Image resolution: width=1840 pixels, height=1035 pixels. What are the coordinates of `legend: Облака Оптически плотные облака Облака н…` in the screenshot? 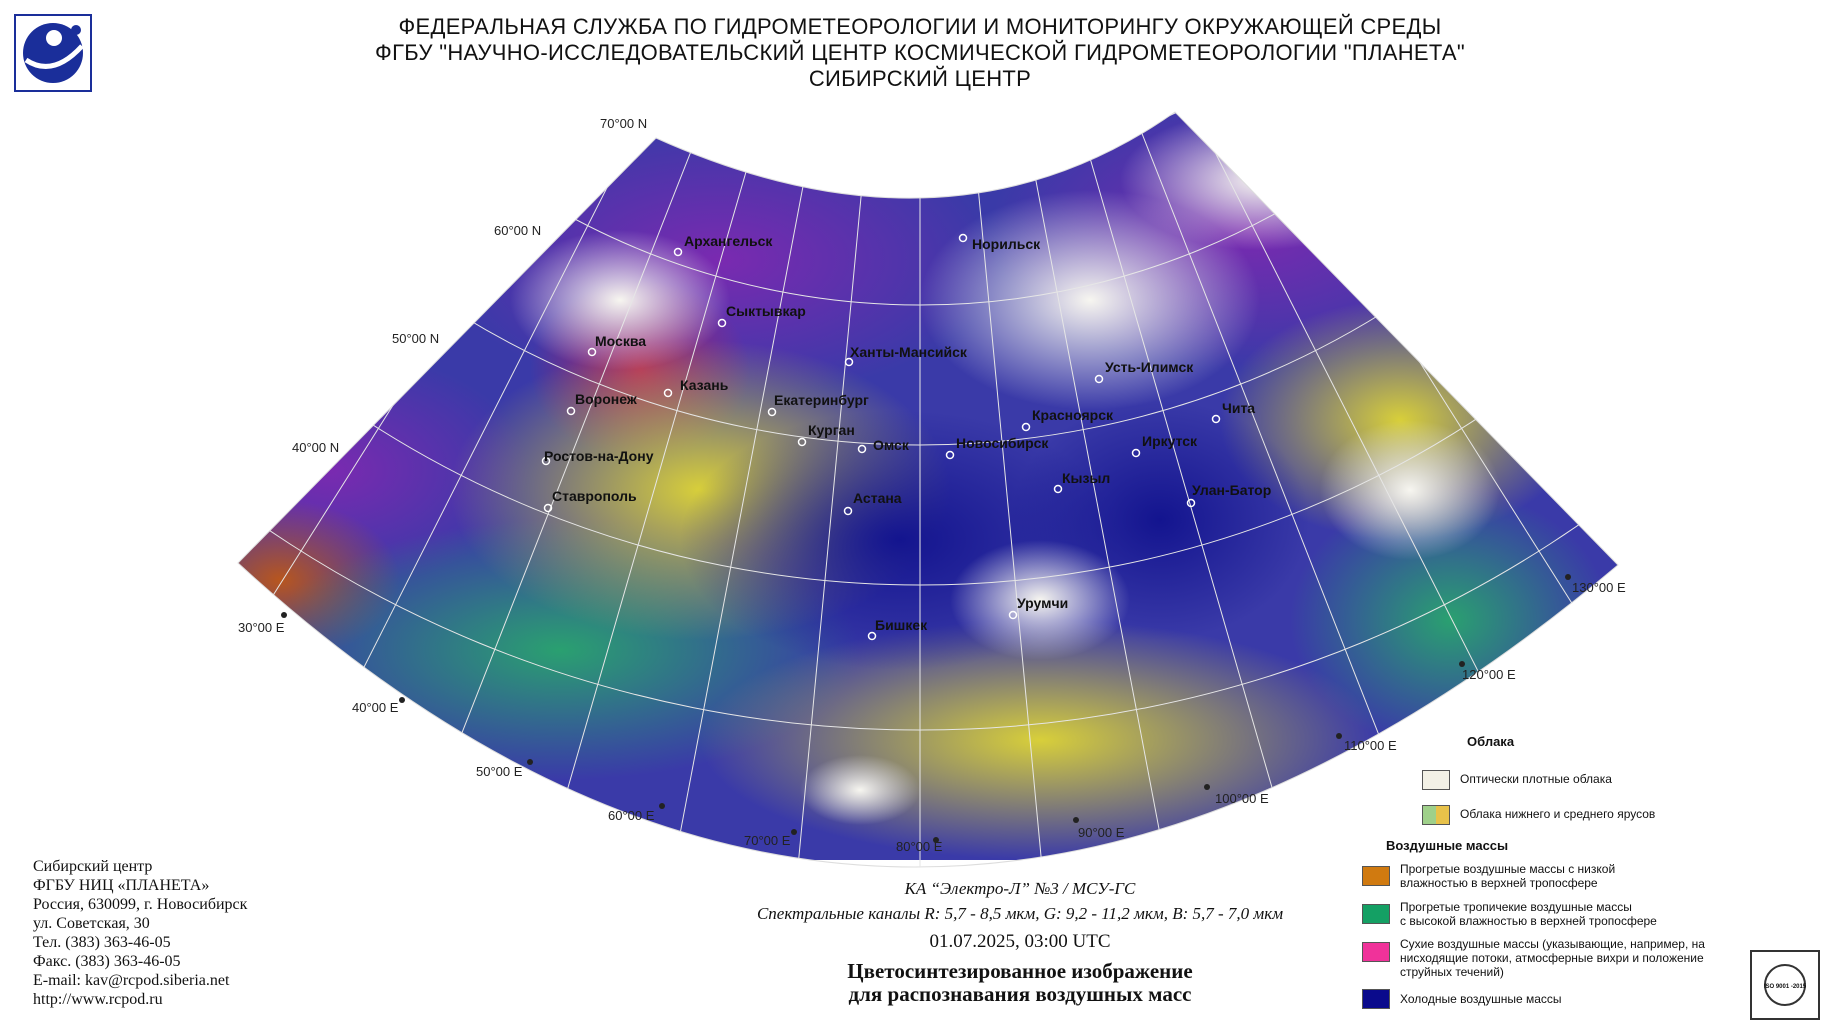 It's located at (1545, 875).